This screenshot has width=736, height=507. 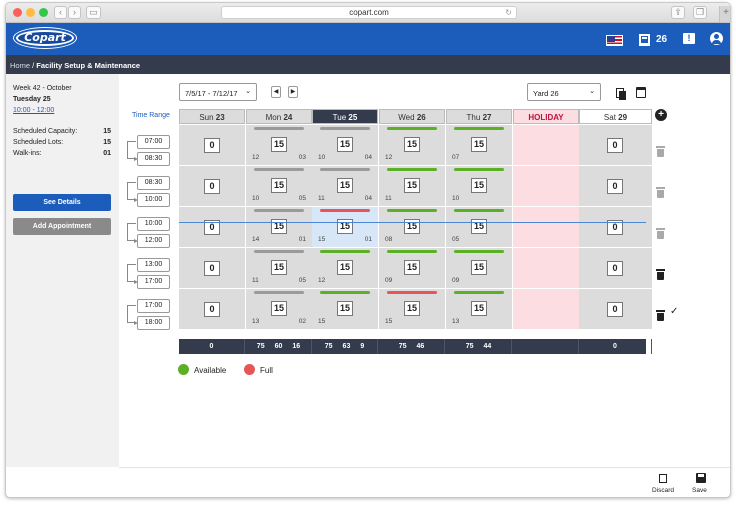 What do you see at coordinates (153, 265) in the screenshot?
I see `slot-start-time: 13:00` at bounding box center [153, 265].